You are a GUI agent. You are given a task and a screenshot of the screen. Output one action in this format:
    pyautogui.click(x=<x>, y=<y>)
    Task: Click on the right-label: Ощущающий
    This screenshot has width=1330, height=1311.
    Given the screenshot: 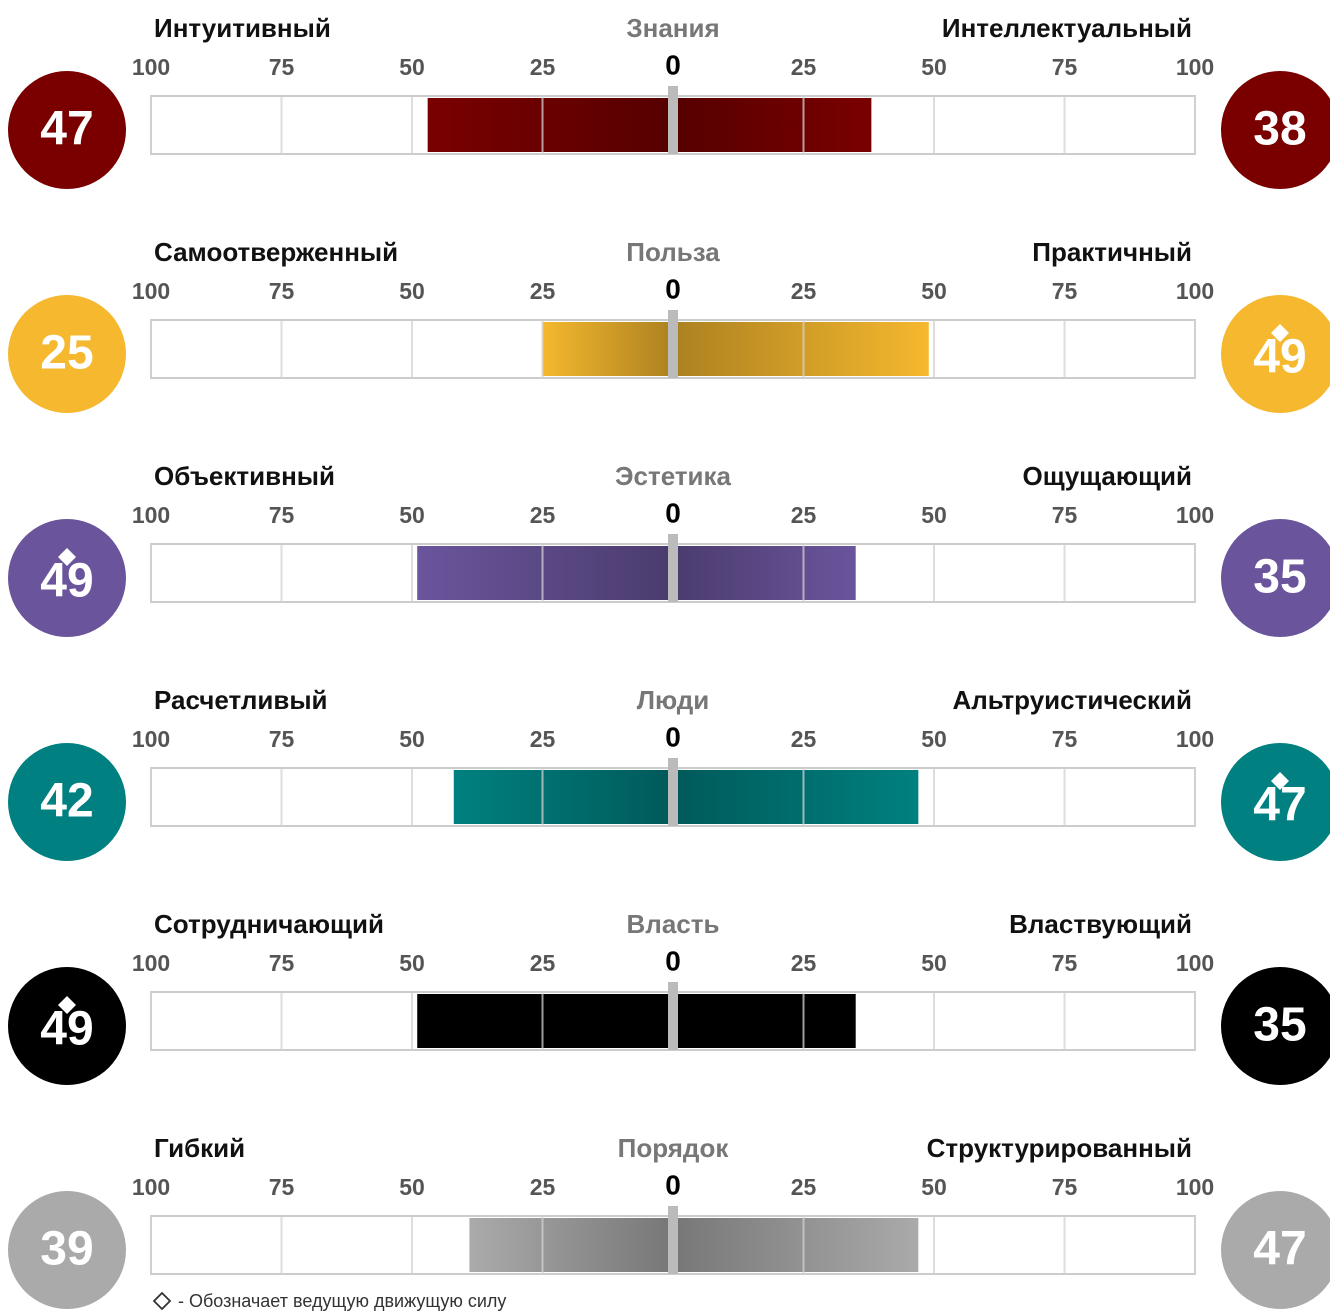 What is the action you would take?
    pyautogui.click(x=1107, y=476)
    